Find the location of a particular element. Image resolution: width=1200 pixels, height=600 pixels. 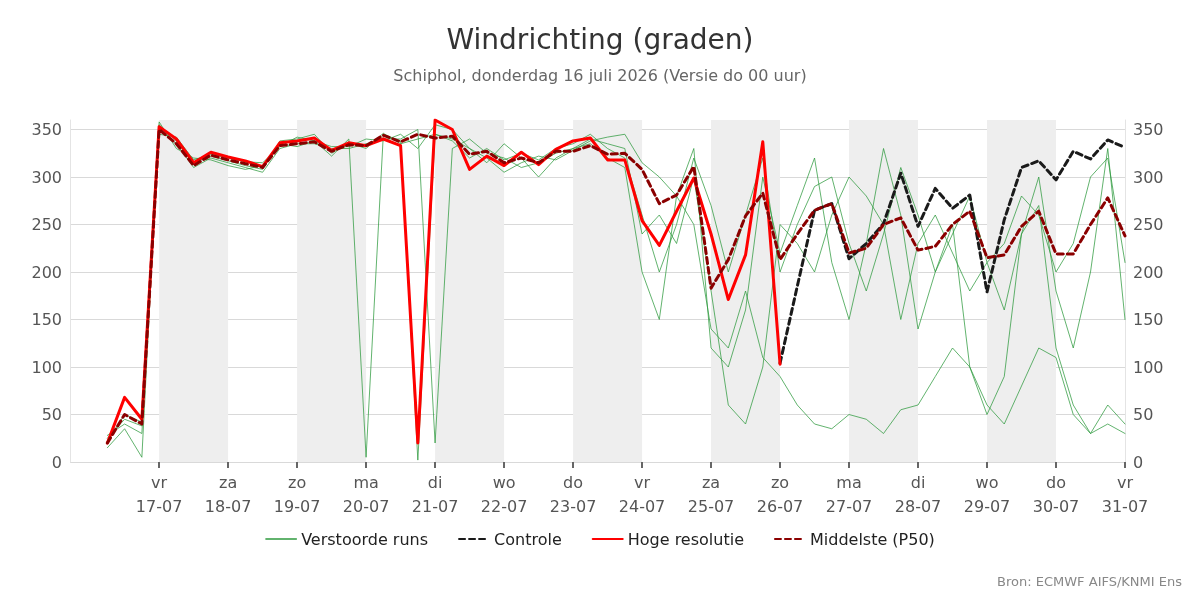

y-tick-label: 250 is located at coordinates (46, 224).